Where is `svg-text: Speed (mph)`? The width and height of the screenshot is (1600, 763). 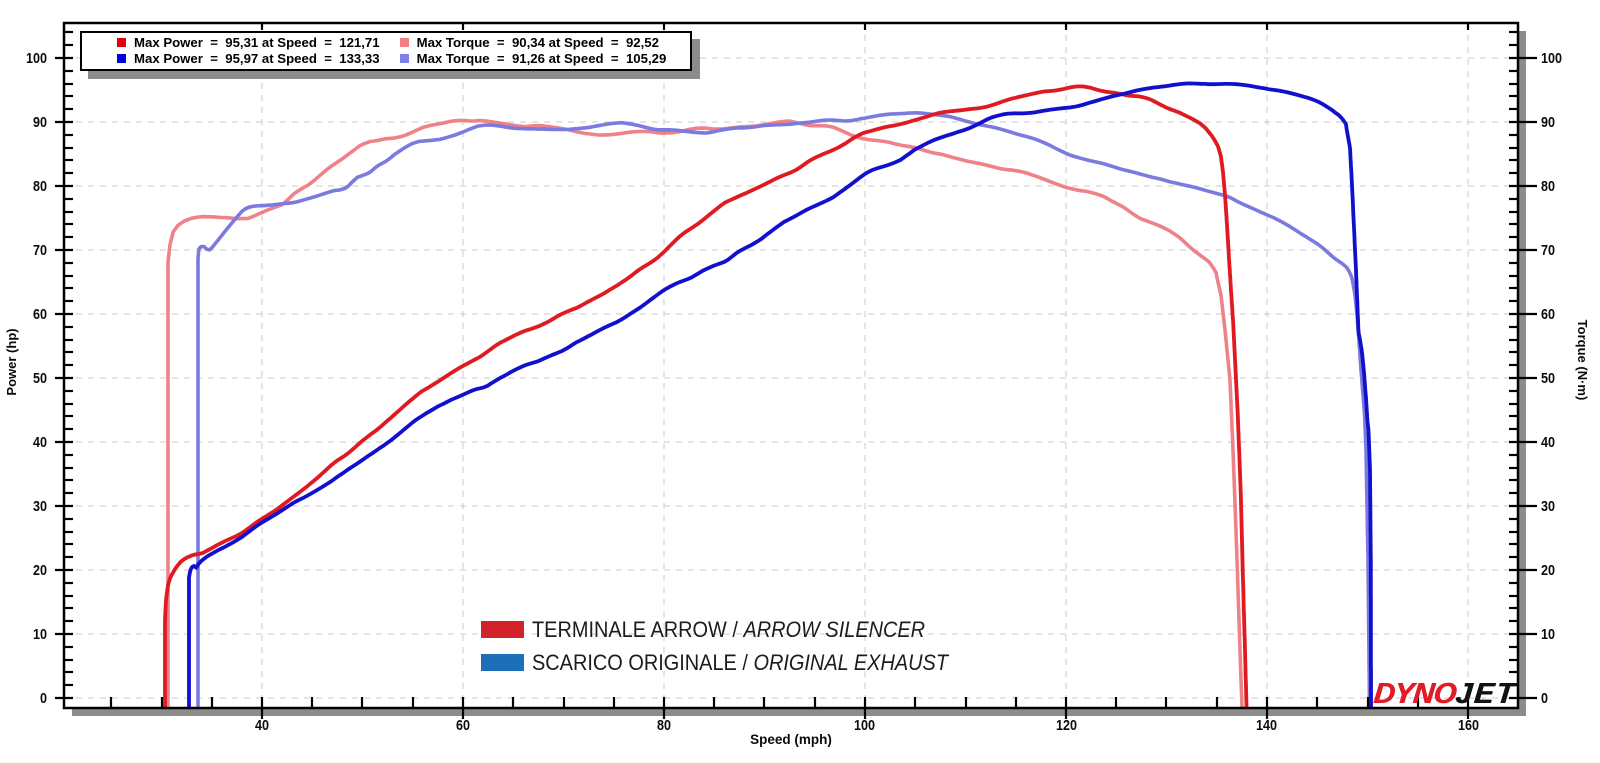
svg-text: Speed (mph) is located at coordinates (791, 739).